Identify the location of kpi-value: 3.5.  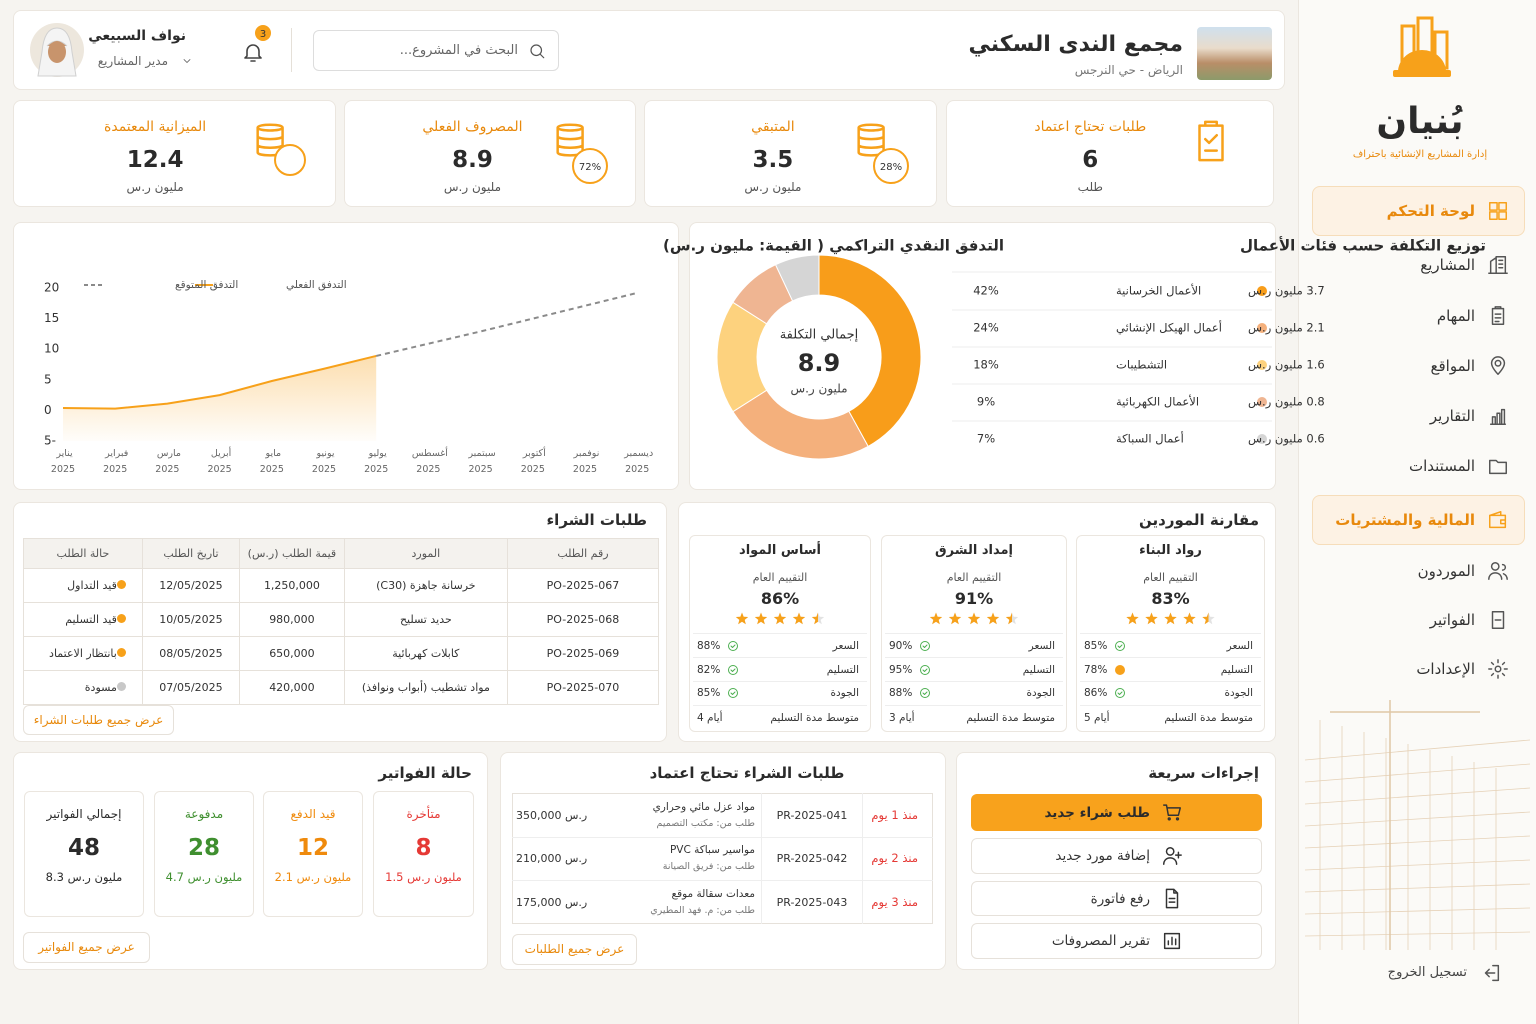
(773, 159).